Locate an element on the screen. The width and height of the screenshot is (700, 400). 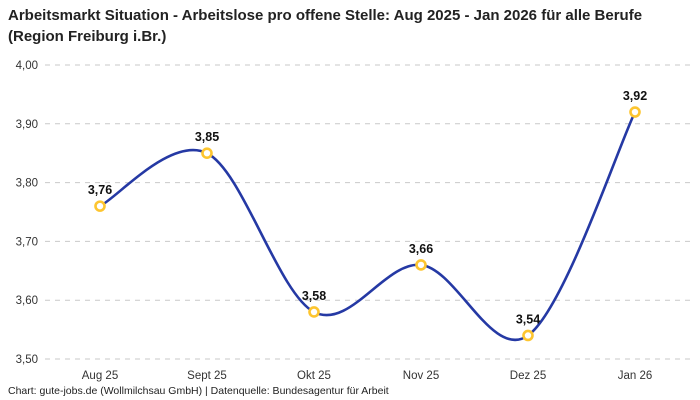
x-tick-label: Aug 25 is located at coordinates (100, 376).